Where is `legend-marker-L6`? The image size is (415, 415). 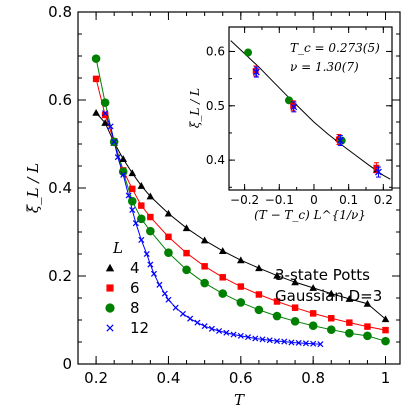
legend-marker-L6 is located at coordinates (110, 288).